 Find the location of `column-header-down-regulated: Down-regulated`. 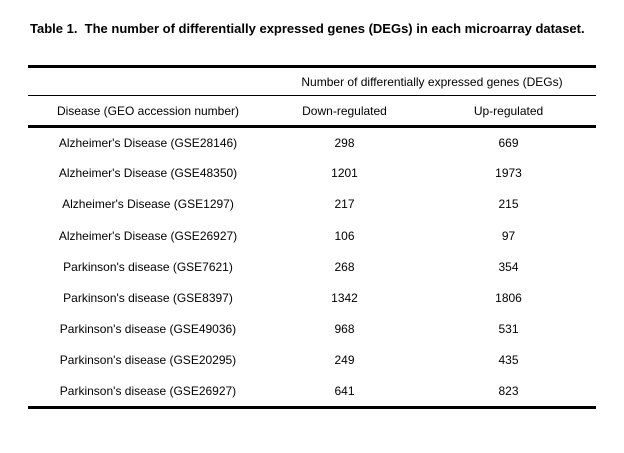

column-header-down-regulated: Down-regulated is located at coordinates (344, 111).